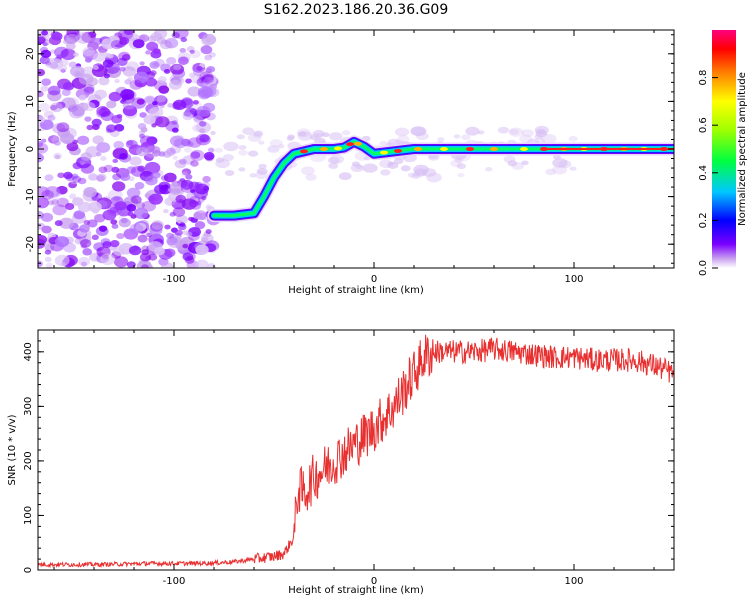 Image resolution: width=750 pixels, height=600 pixels. Describe the element at coordinates (174, 279) in the screenshot. I see `x-tick-label: -100` at that location.